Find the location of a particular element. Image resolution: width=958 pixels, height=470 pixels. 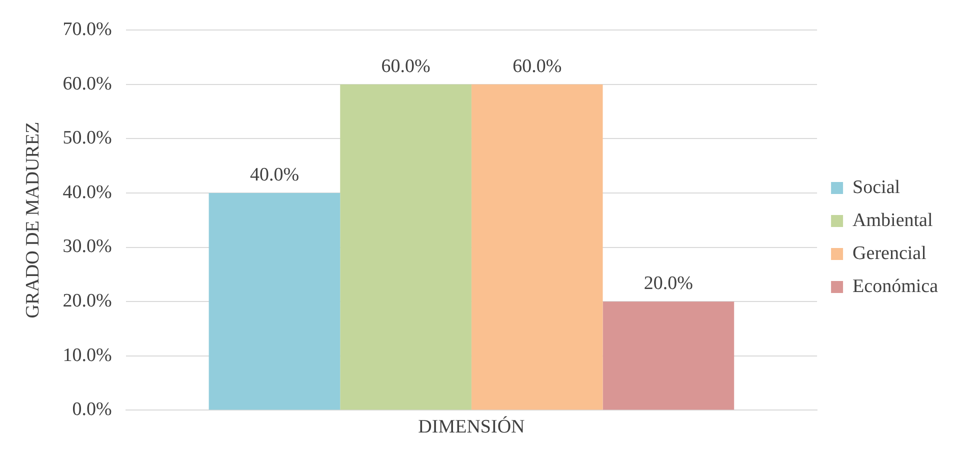

y-tick-label: 50.0% is located at coordinates (87, 138).